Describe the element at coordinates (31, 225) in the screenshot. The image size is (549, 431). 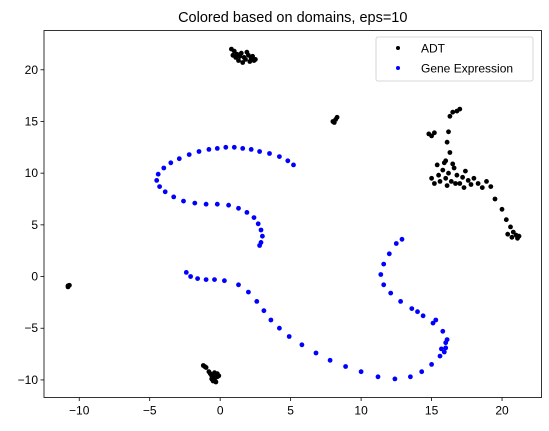
I see `y-axis: −10 −5 0 5 10 15 20` at that location.